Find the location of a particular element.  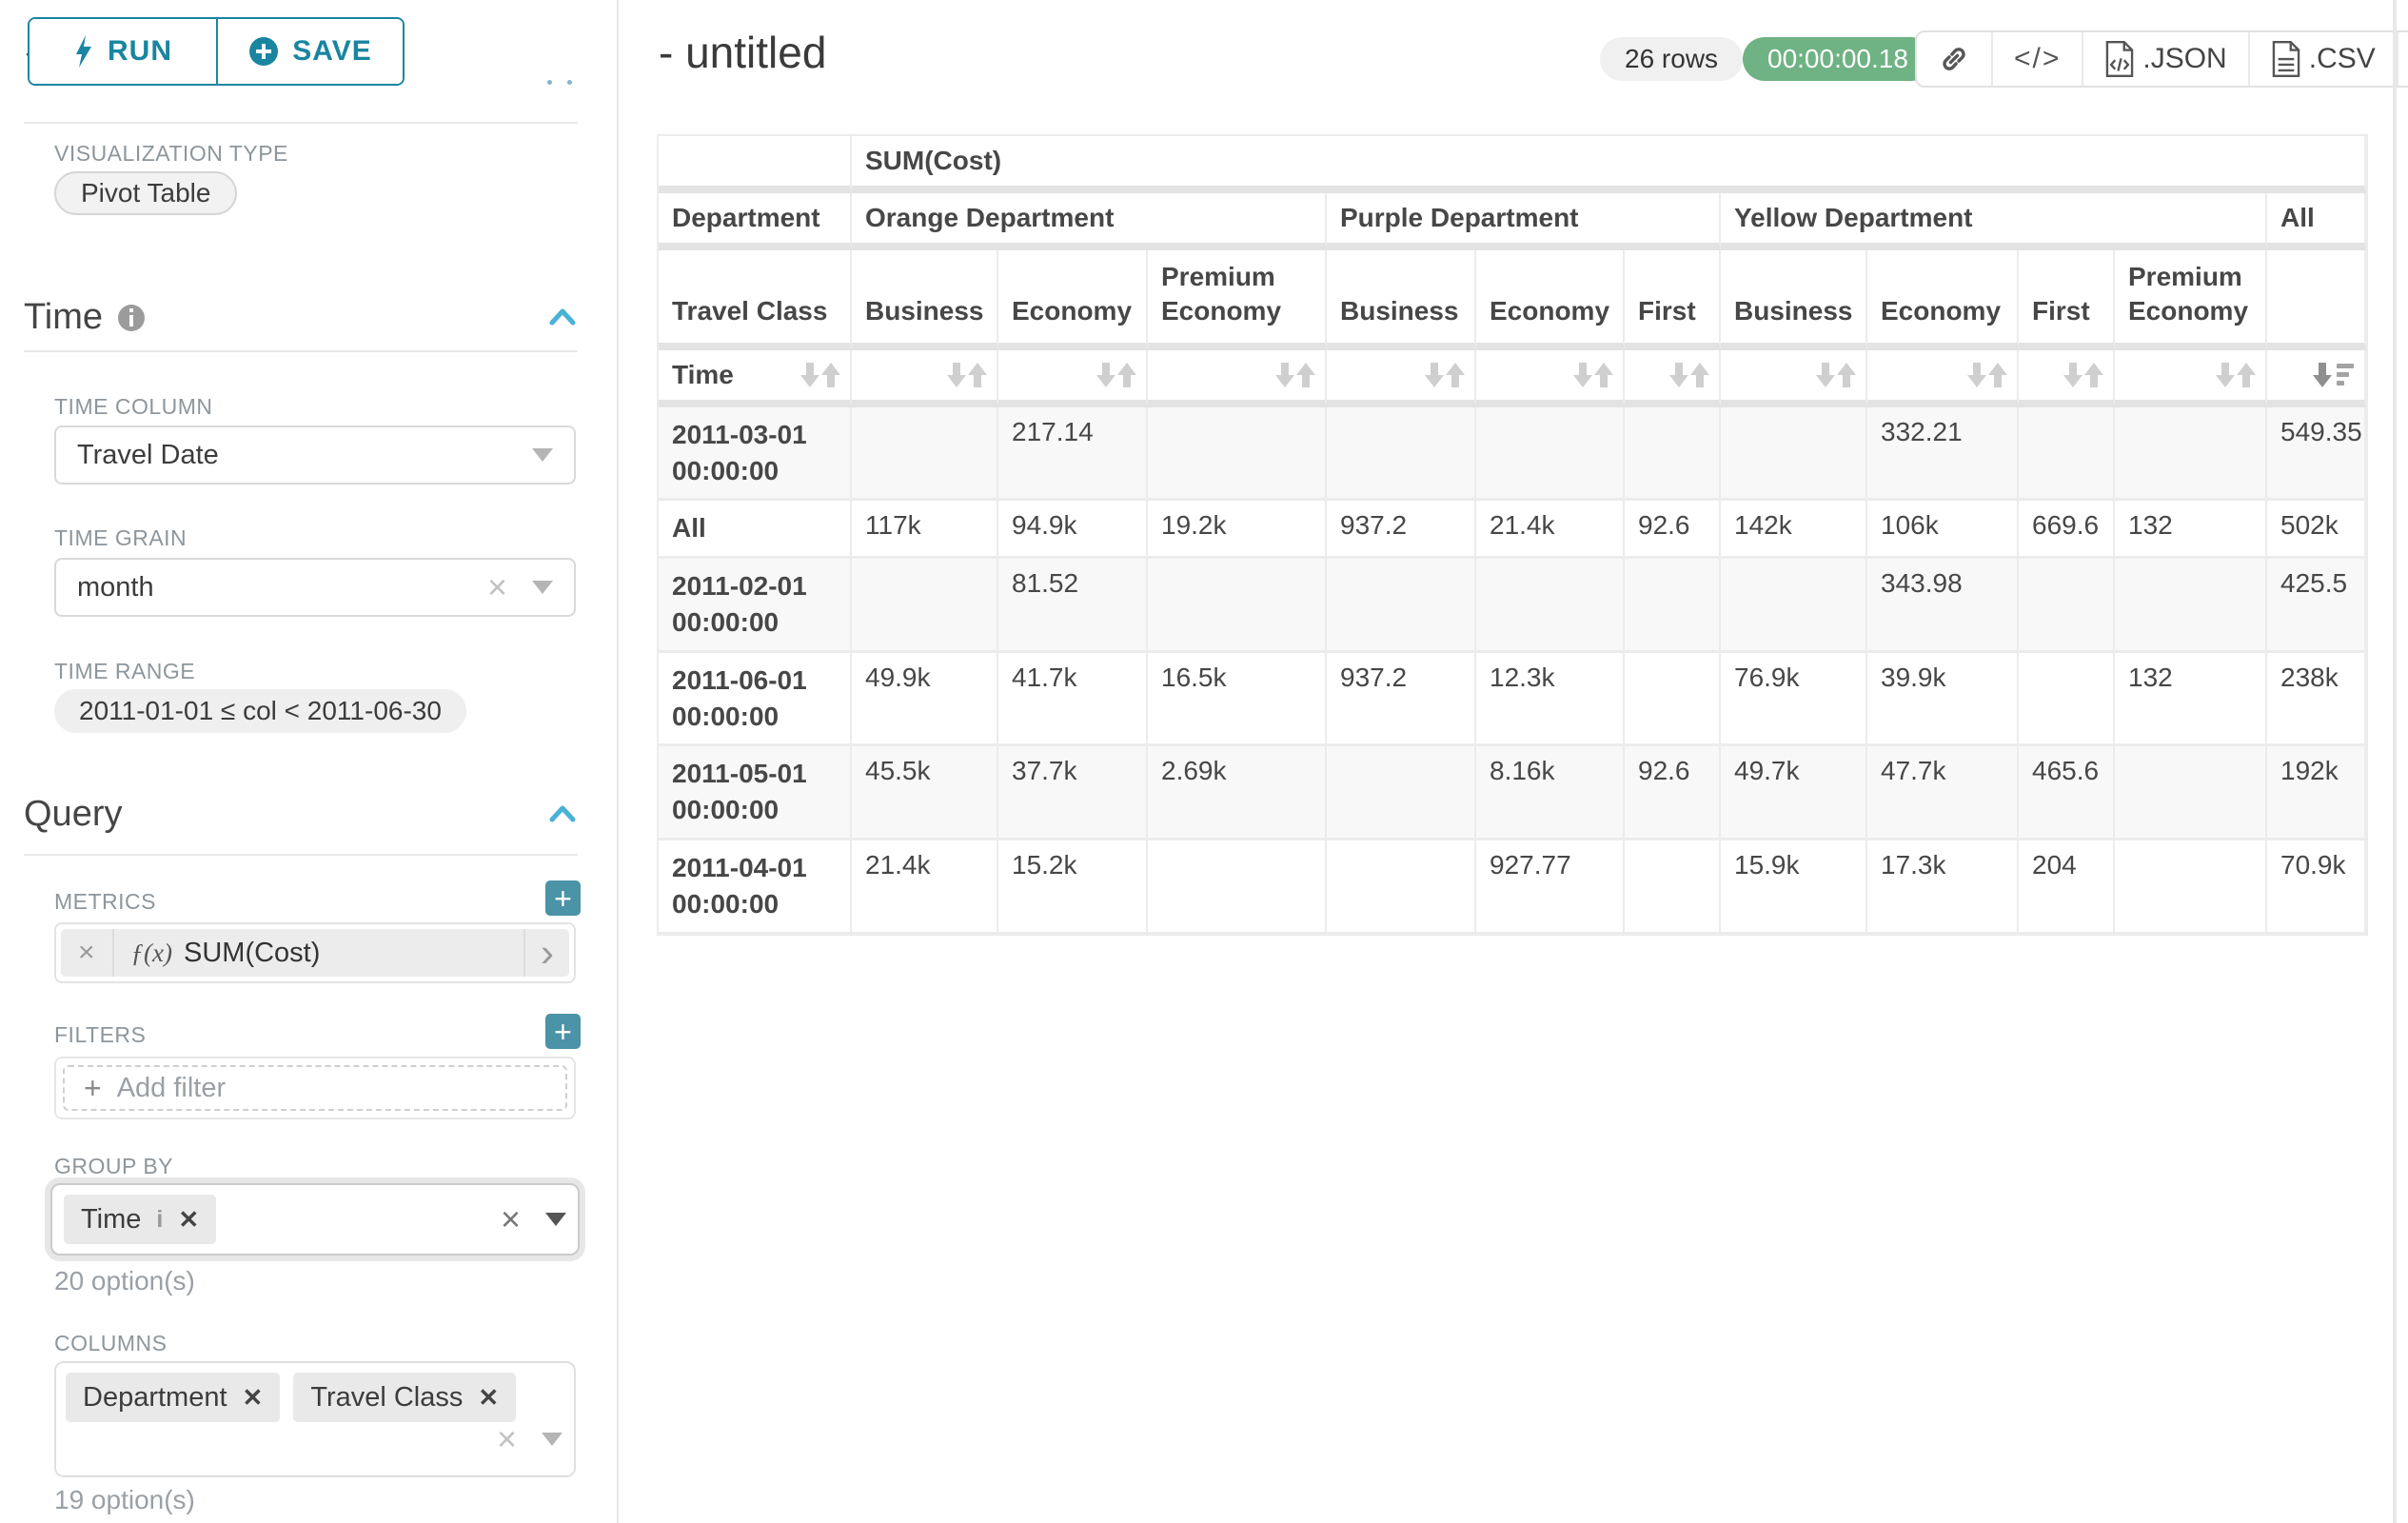

visualization-type-pill: Pivot Table is located at coordinates (146, 193).